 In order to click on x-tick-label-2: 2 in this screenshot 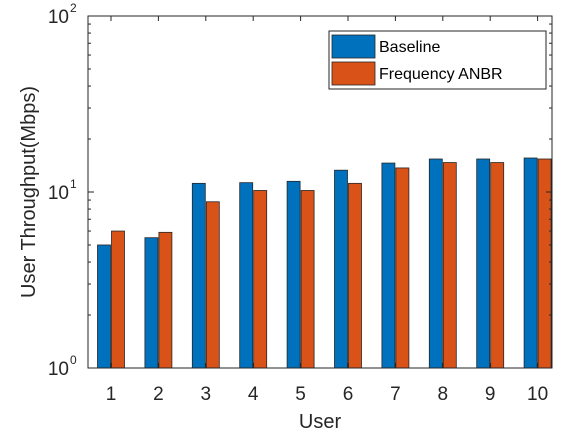, I will do `click(158, 394)`.